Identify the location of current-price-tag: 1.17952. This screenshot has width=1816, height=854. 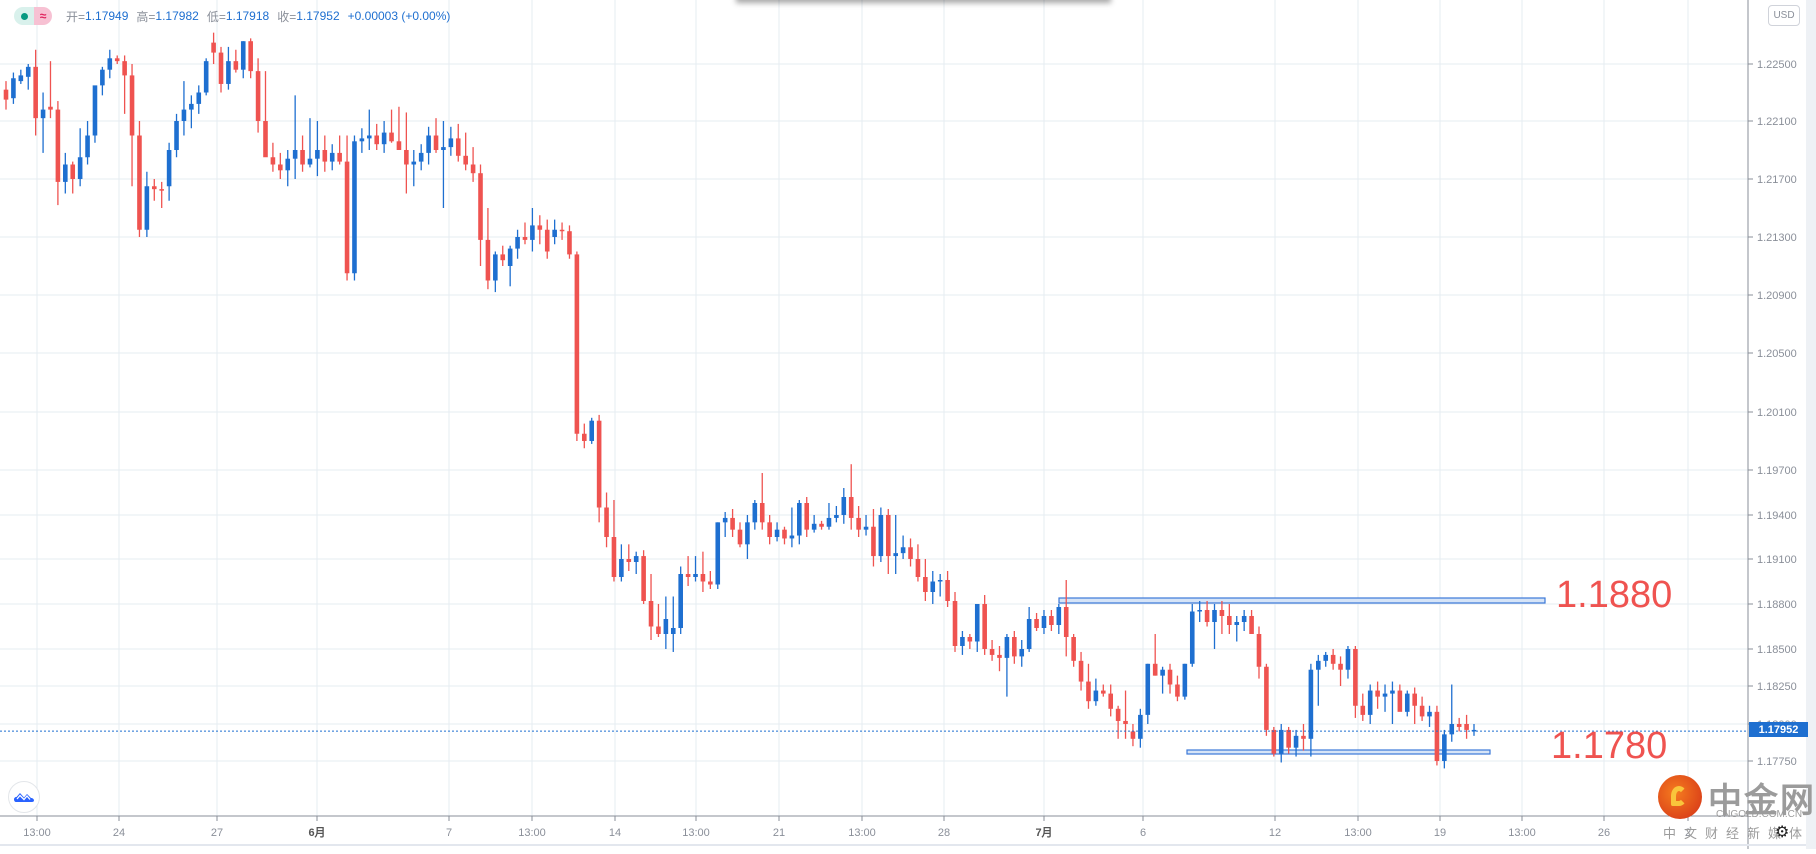
(1778, 729).